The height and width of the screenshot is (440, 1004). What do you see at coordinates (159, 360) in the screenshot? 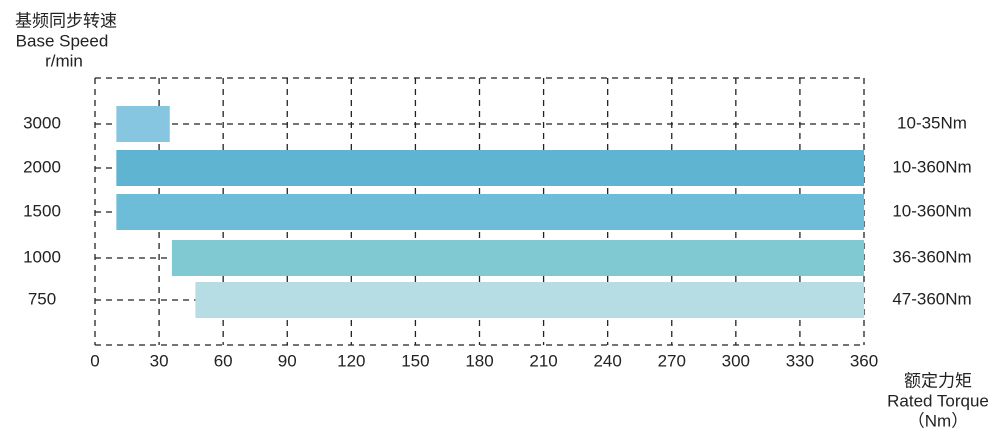
I see `x-tick-label: 30` at bounding box center [159, 360].